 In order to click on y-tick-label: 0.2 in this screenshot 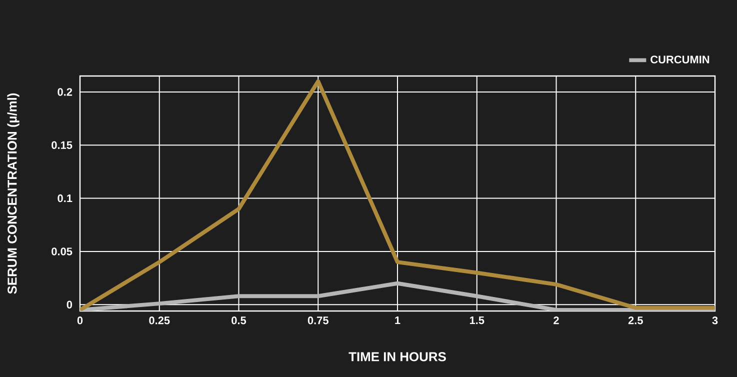, I will do `click(65, 92)`.